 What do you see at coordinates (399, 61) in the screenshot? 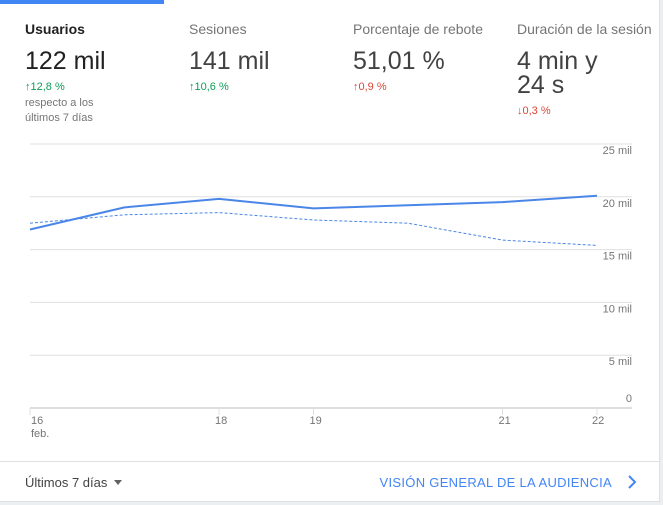
I see `metric-value: 51,01 %` at bounding box center [399, 61].